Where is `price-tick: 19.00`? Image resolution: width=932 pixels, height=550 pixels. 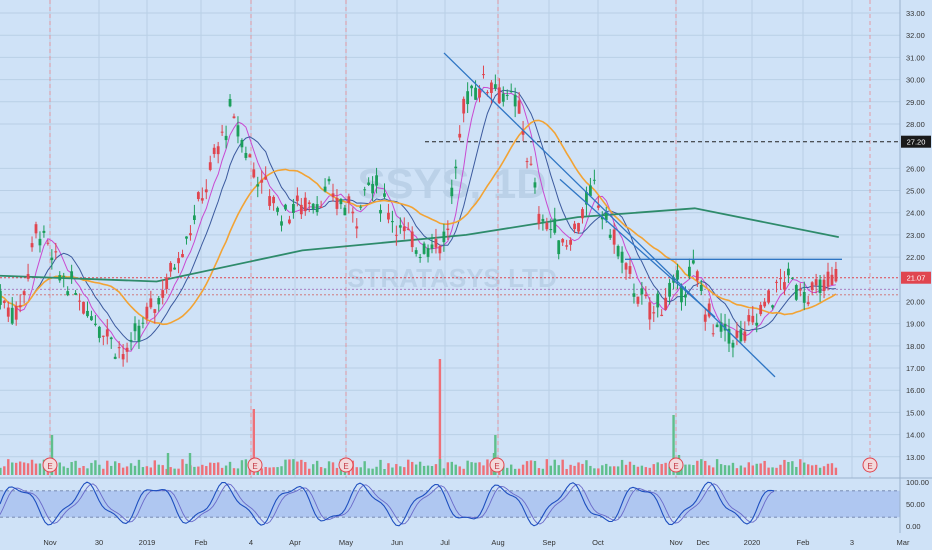 price-tick: 19.00 is located at coordinates (915, 324).